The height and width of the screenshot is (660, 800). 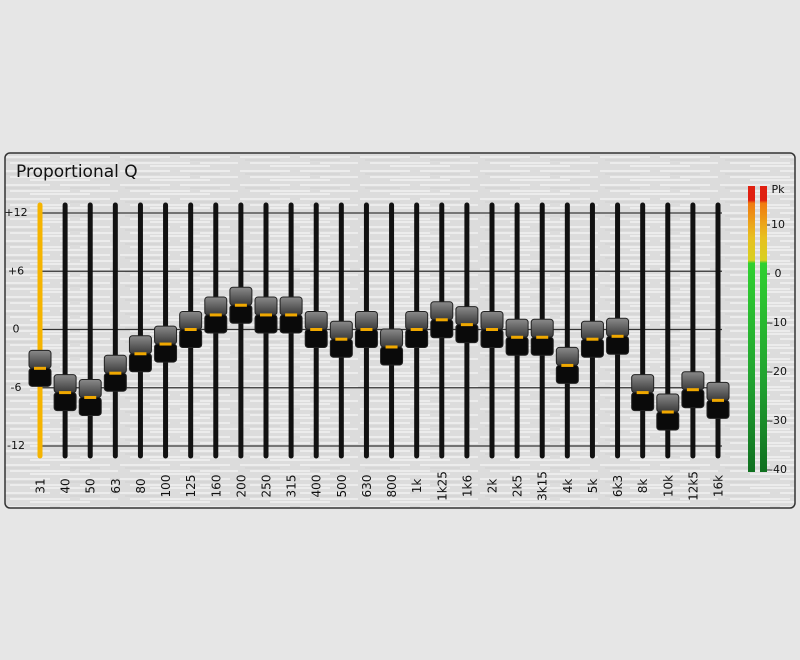 What do you see at coordinates (442, 486) in the screenshot?
I see `band-label: 1k25` at bounding box center [442, 486].